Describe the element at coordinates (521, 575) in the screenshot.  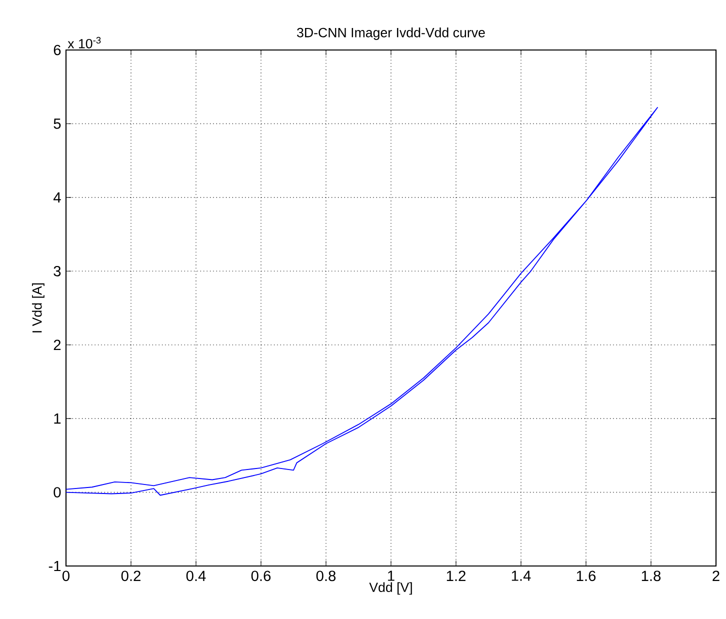
I see `x-tick-label: 1.4` at that location.